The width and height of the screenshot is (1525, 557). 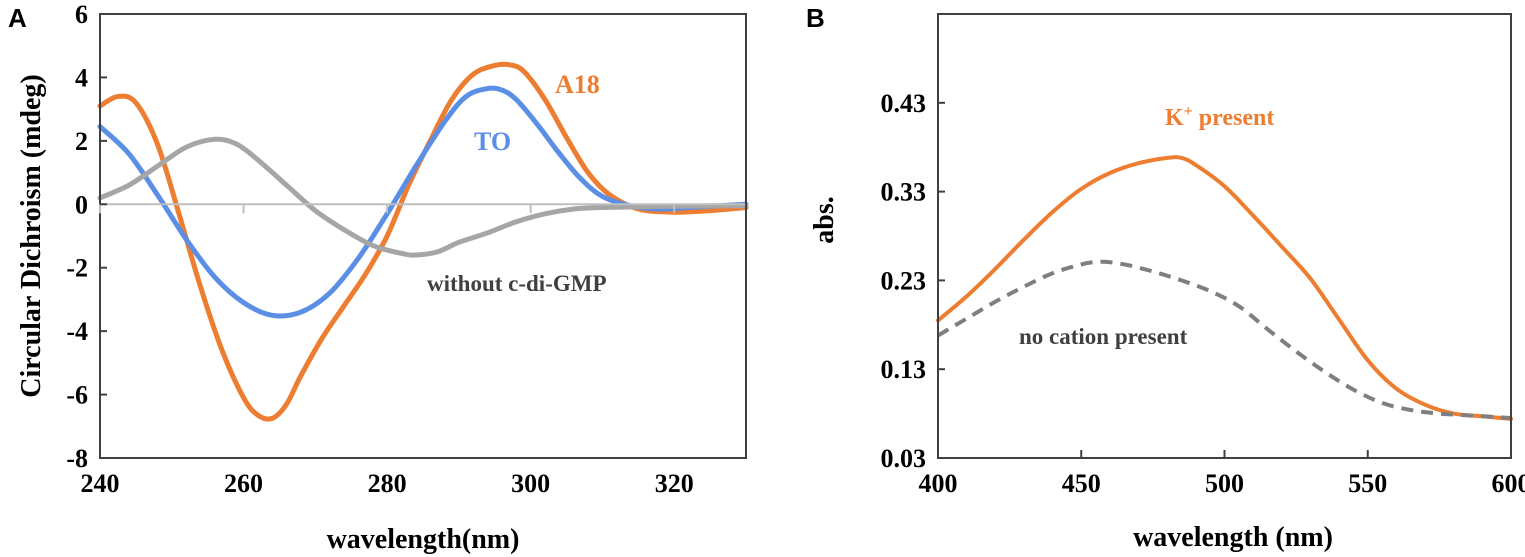 What do you see at coordinates (1508, 483) in the screenshot?
I see `x-tick-label: 600` at bounding box center [1508, 483].